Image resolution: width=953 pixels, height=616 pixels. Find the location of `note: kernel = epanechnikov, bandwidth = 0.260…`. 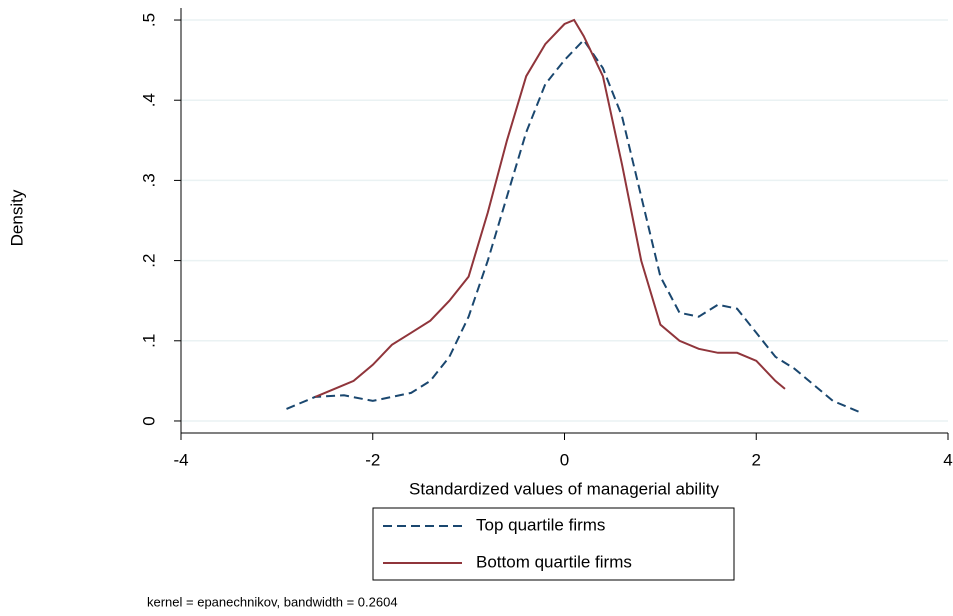

note: kernel = epanechnikov, bandwidth = 0.260… is located at coordinates (272, 601).